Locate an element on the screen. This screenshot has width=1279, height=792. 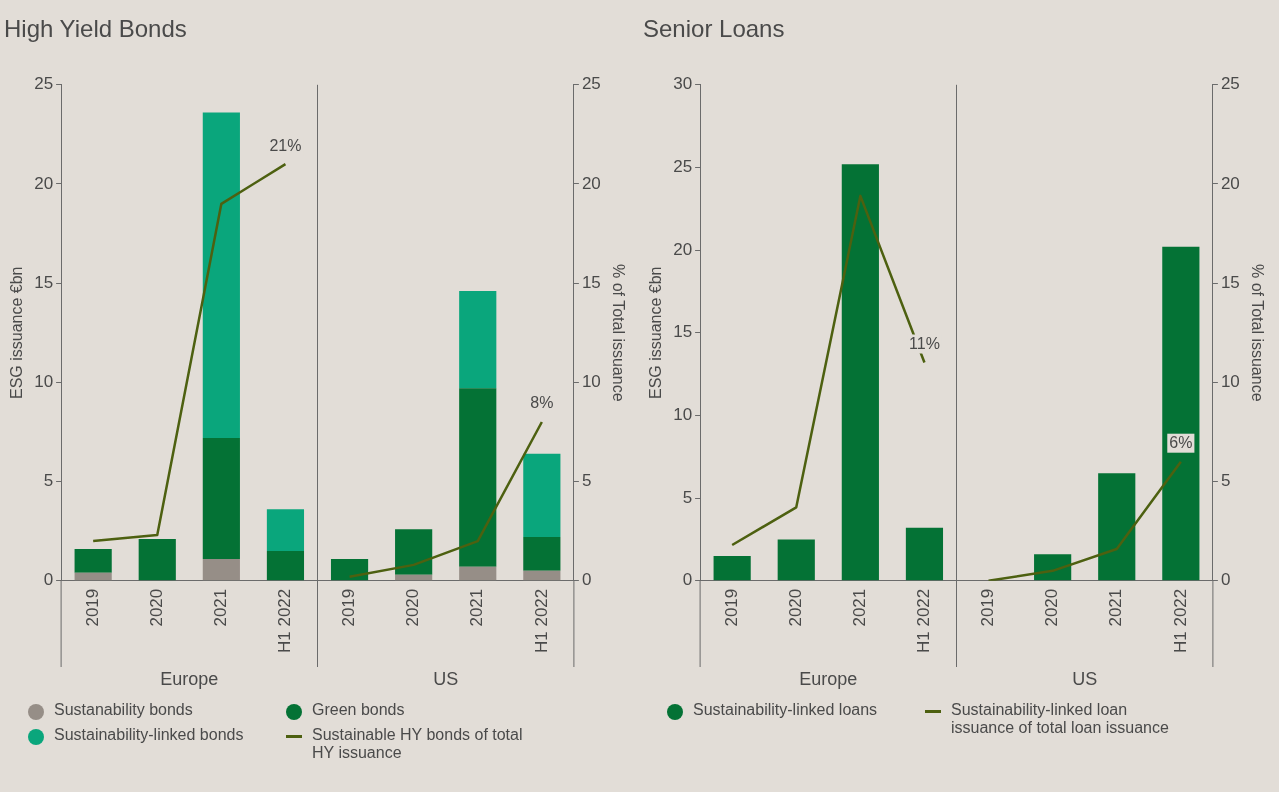
legend-label: Sustainable HY bonds of total HY issuance is located at coordinates (418, 744).